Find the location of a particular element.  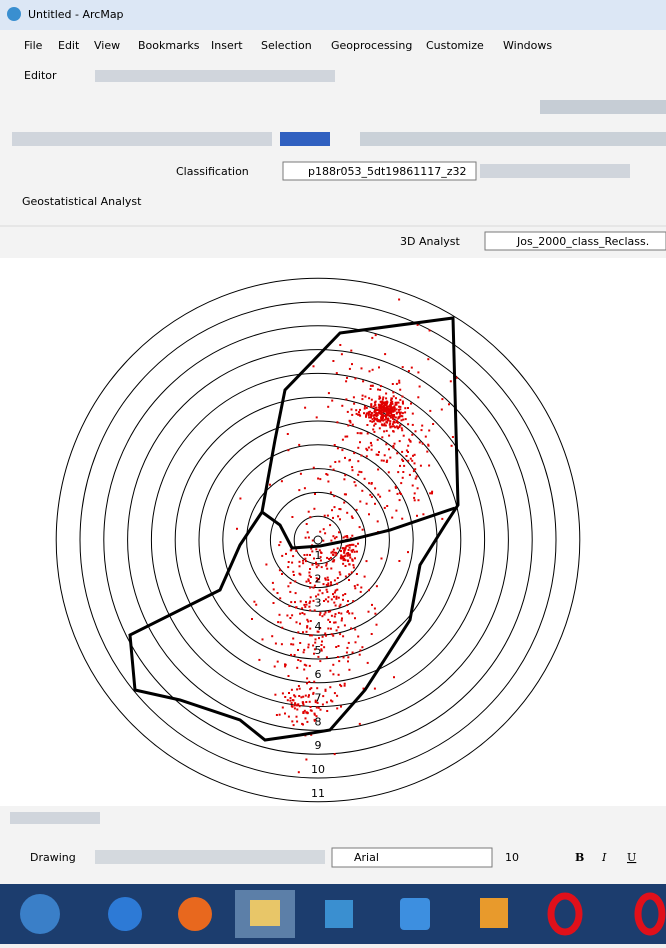

buffer-ring is located at coordinates (318, 540).